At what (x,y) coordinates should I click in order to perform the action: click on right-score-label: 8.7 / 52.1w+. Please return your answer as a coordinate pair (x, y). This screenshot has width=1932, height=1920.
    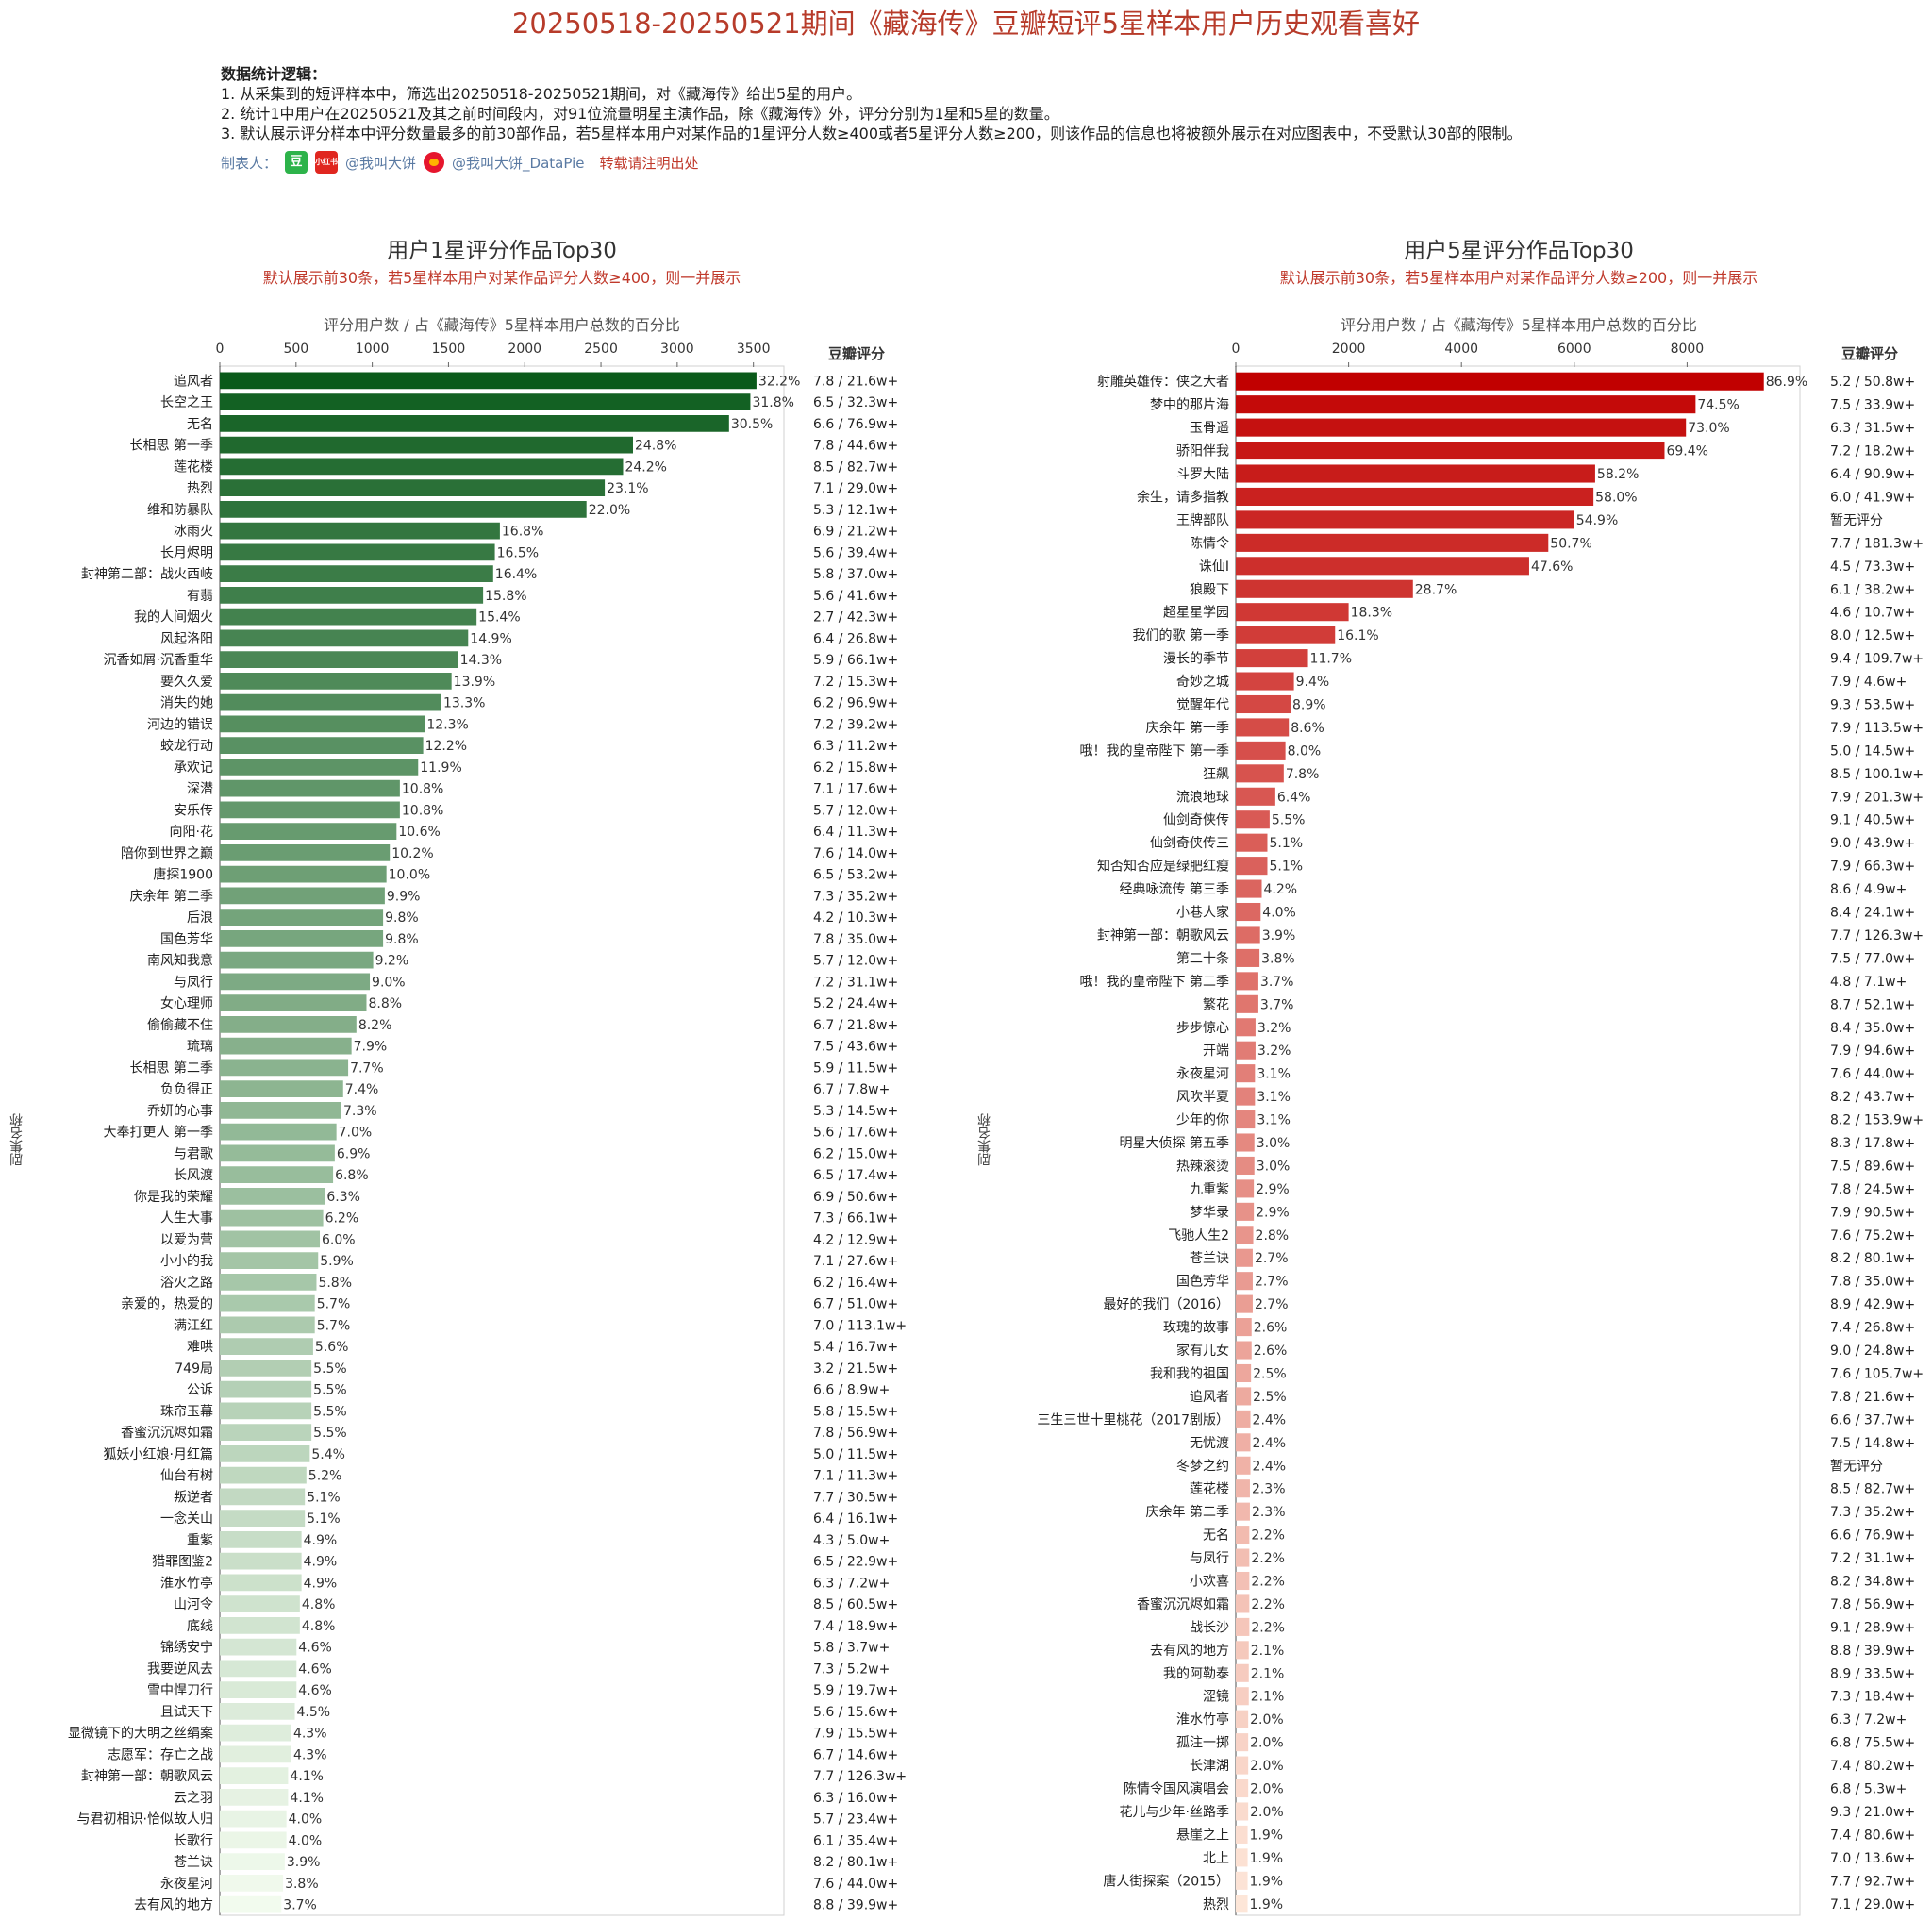
    Looking at the image, I should click on (1873, 1004).